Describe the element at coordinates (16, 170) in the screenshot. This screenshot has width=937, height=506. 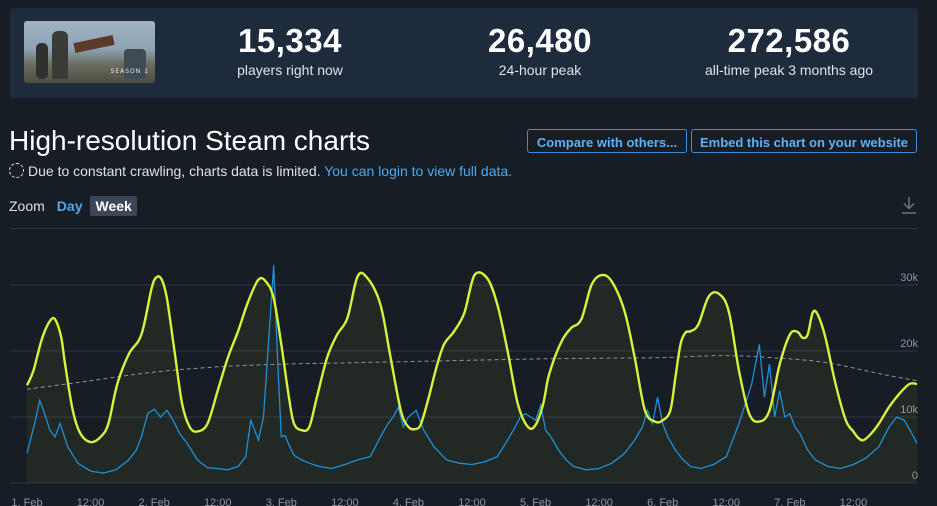
I see `loading-icon` at that location.